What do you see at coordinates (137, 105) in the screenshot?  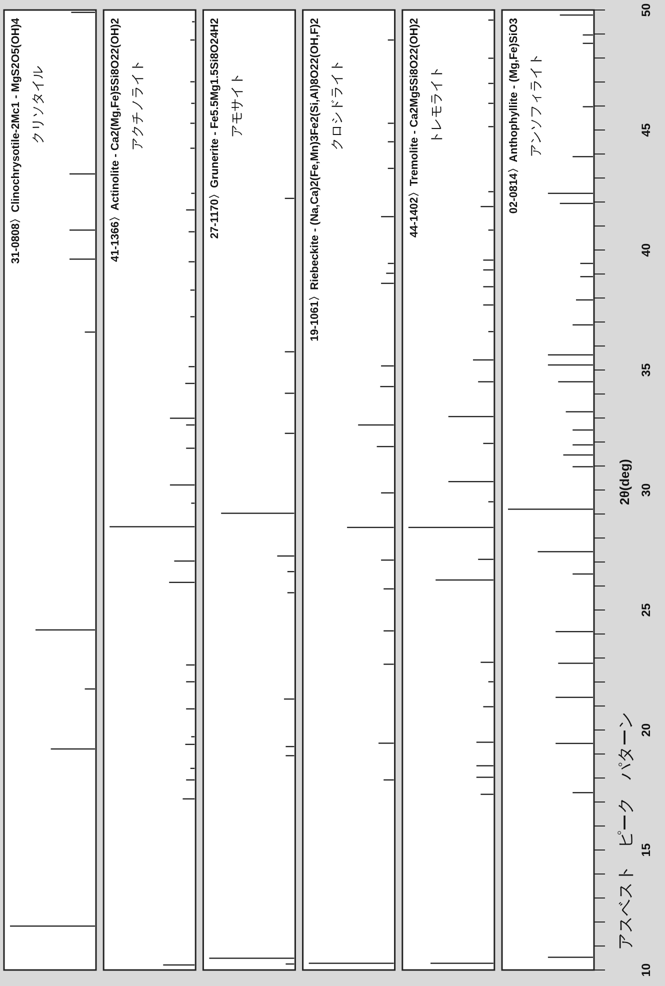 I see `text: アクチノライト` at bounding box center [137, 105].